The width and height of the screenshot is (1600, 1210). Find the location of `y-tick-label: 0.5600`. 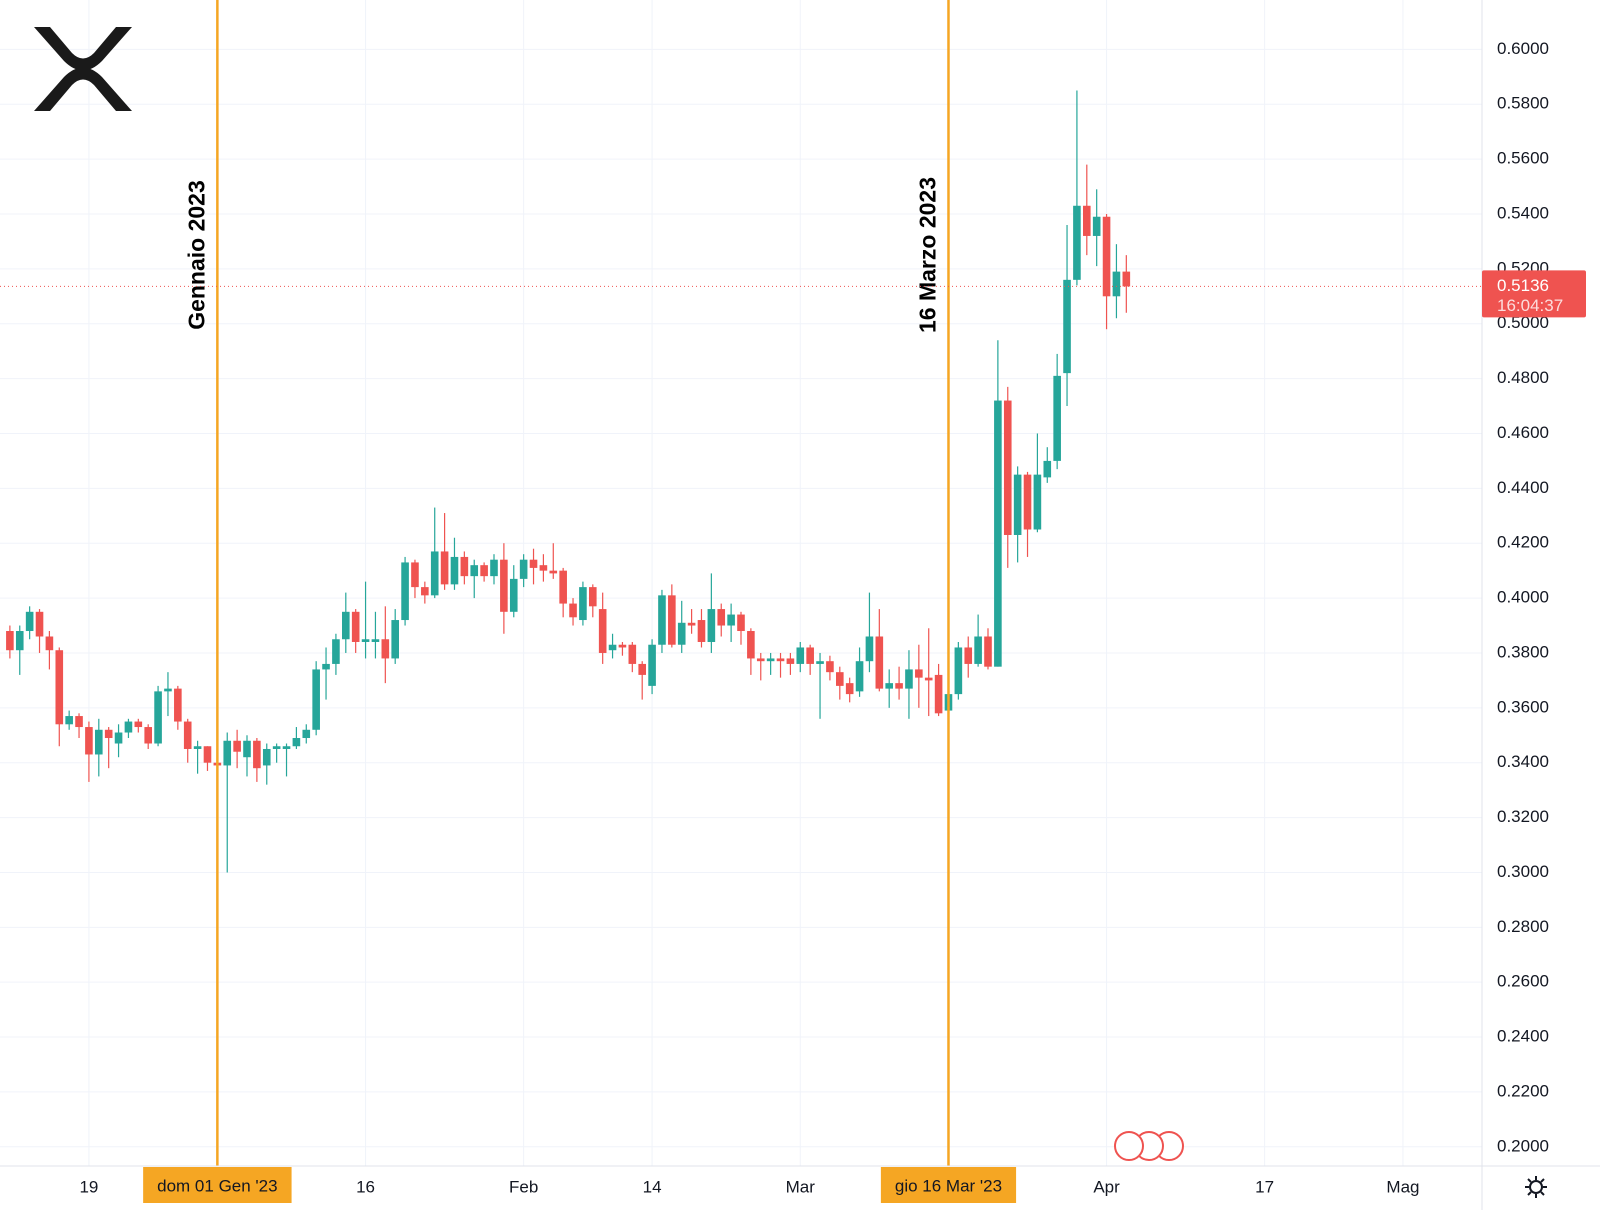

y-tick-label: 0.5600 is located at coordinates (1523, 158).